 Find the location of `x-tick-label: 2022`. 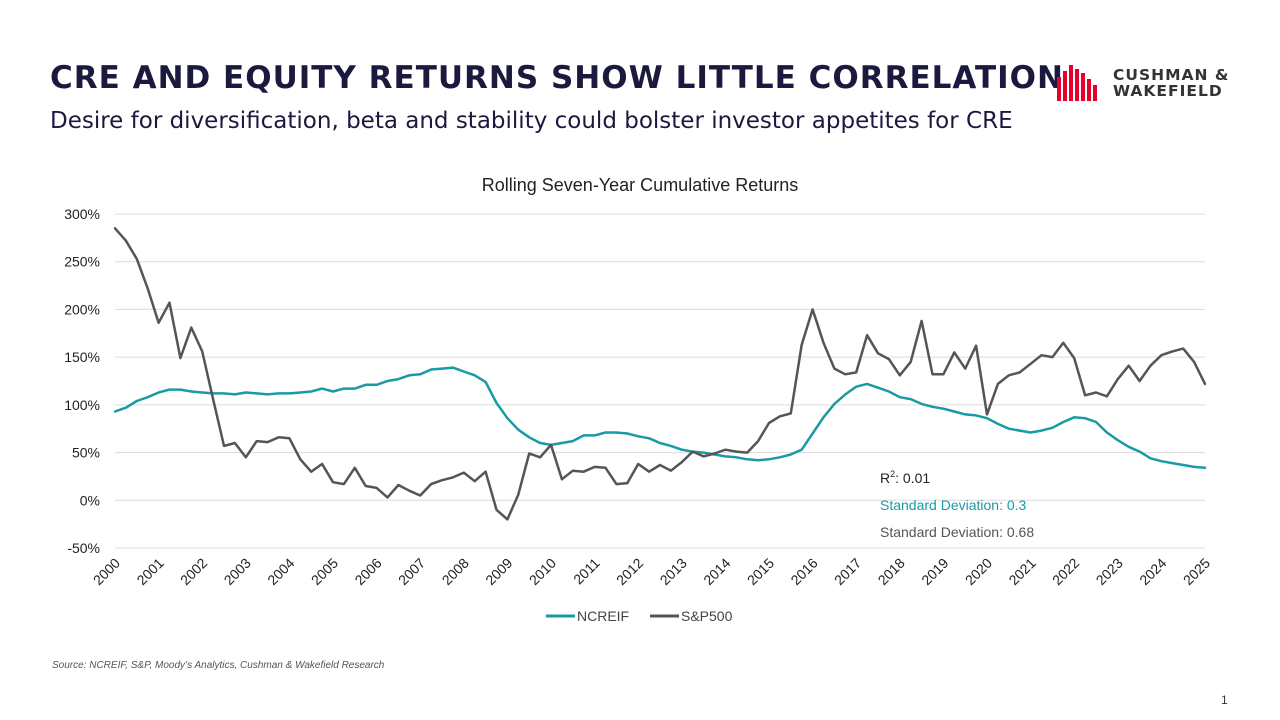

x-tick-label: 2022 is located at coordinates (1065, 571).